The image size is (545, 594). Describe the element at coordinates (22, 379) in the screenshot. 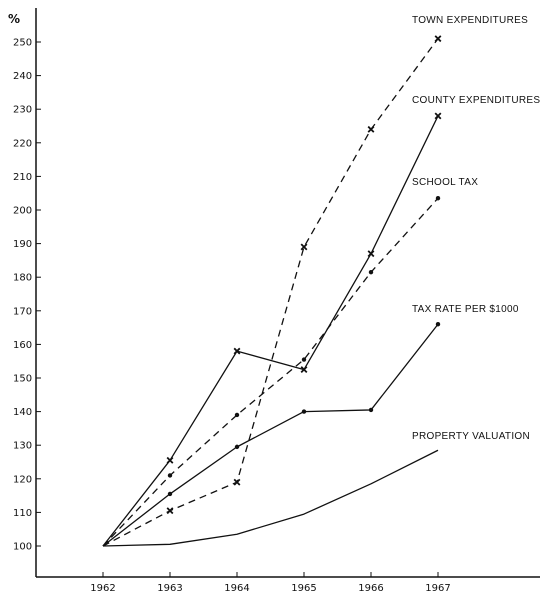

I see `y-tick-label: 150` at that location.